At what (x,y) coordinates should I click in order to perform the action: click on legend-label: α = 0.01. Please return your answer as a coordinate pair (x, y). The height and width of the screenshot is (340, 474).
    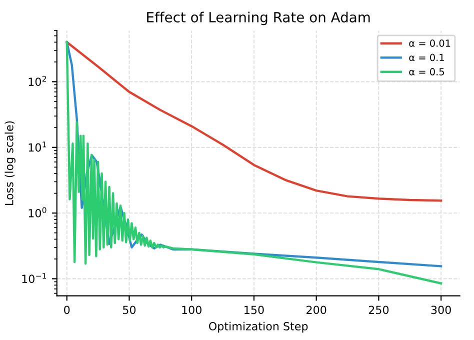
    Looking at the image, I should click on (429, 43).